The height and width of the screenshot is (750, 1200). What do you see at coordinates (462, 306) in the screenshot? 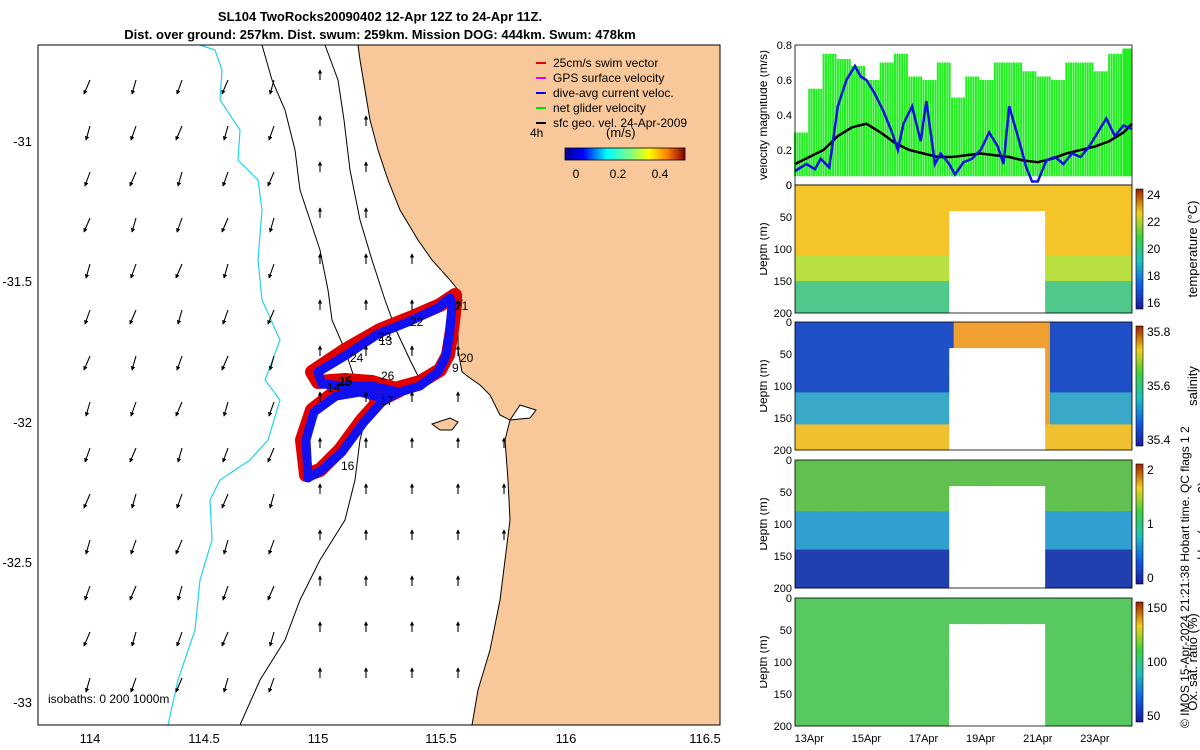
I see `track-day-label: 21` at bounding box center [462, 306].